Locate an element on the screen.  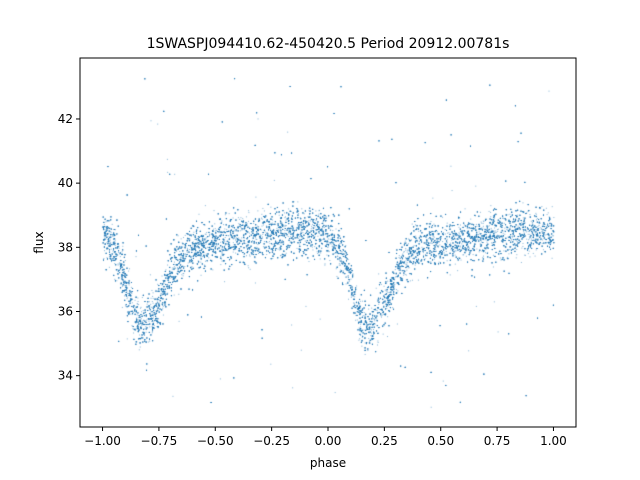
x-tick-label: −0.50 is located at coordinates (215, 441).